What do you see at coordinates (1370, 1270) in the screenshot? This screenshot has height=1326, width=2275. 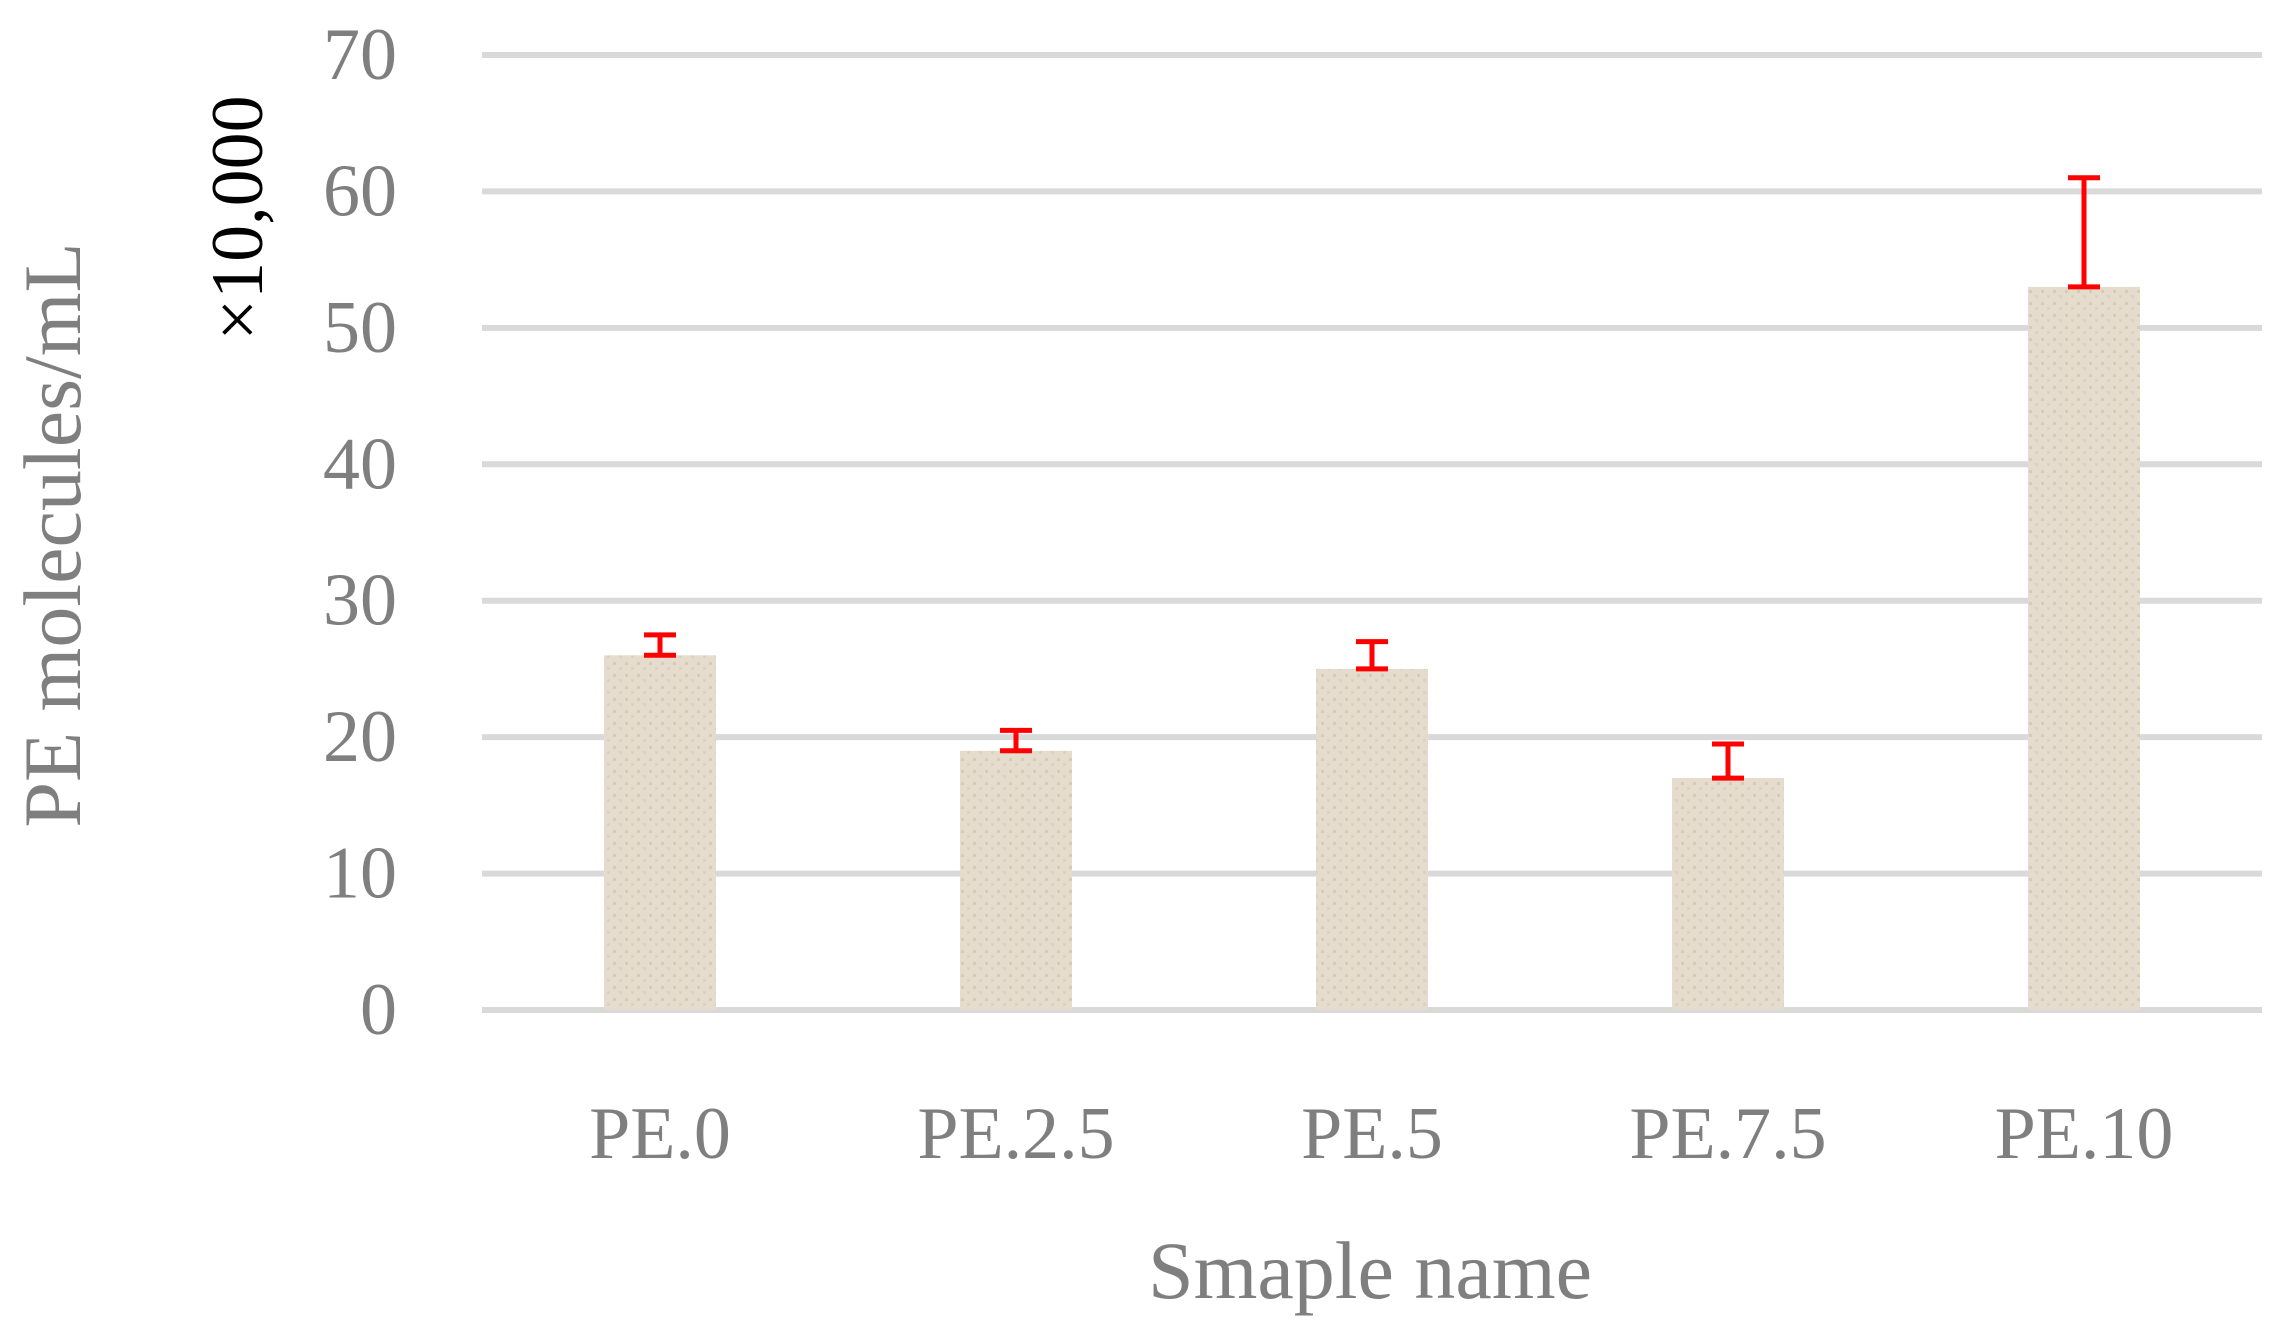 I see `x-axis-title: Smaple name` at bounding box center [1370, 1270].